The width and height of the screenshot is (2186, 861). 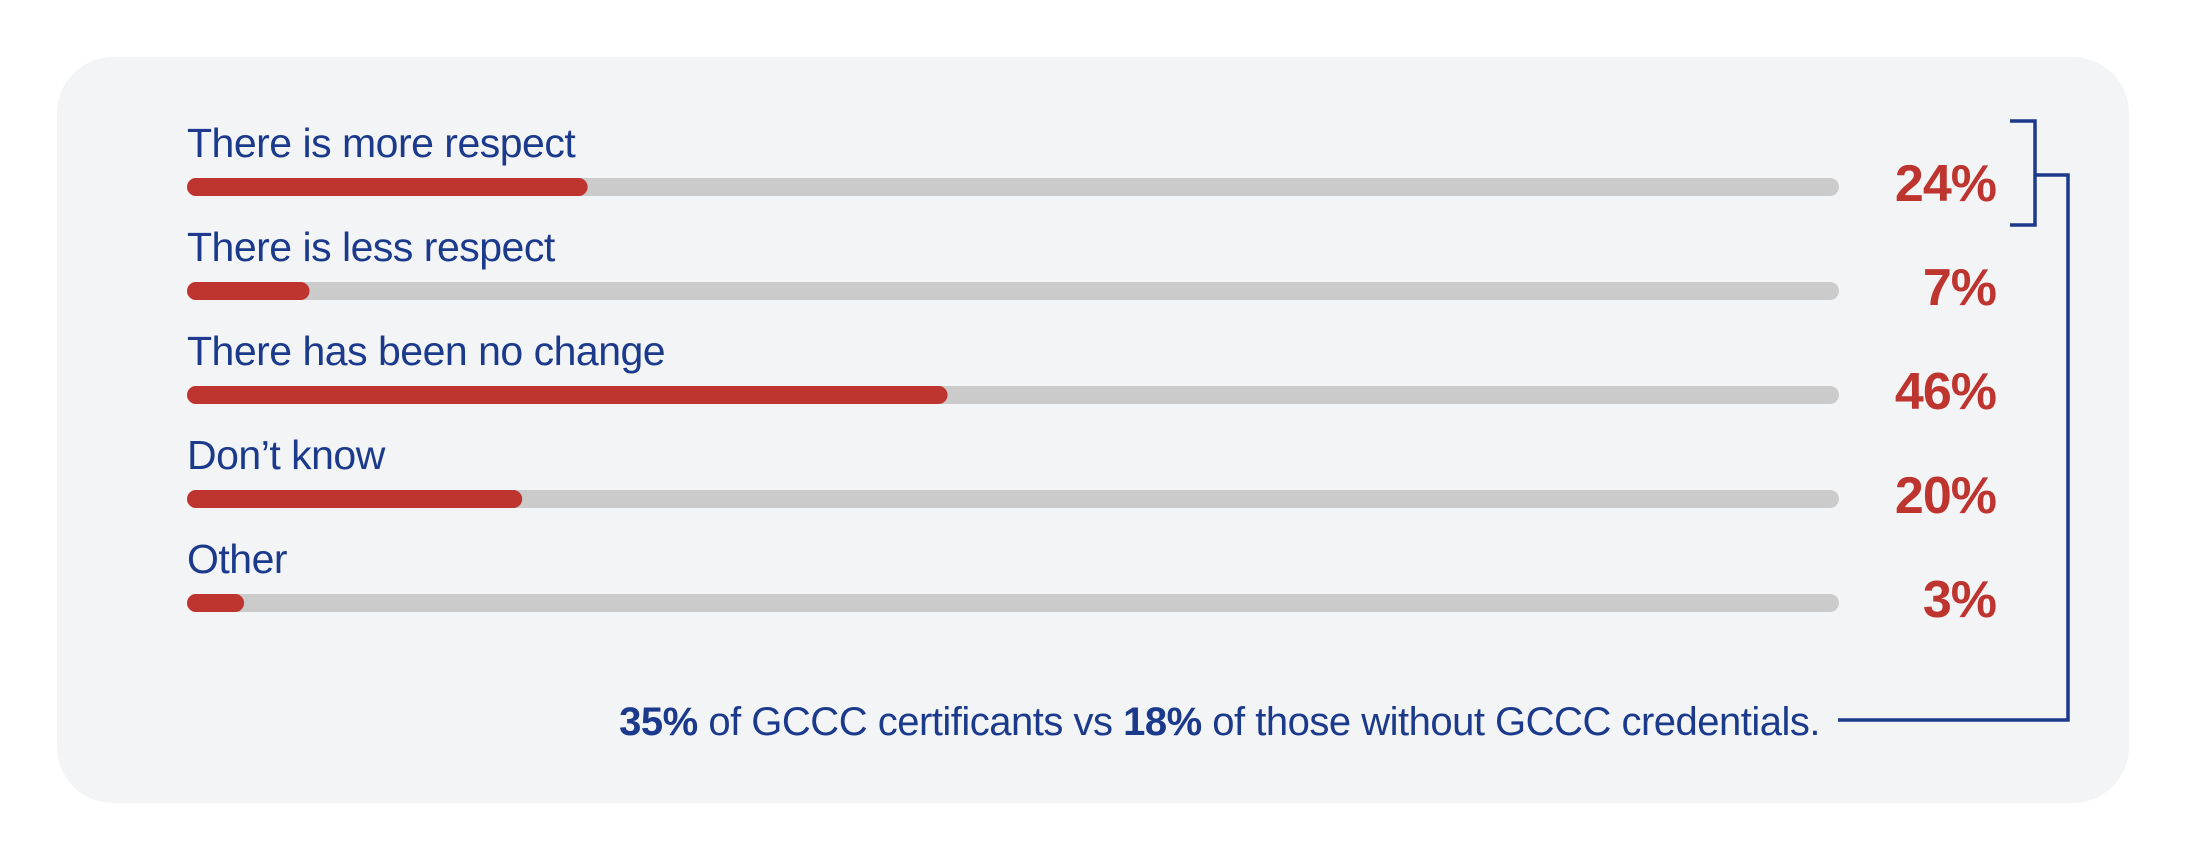 What do you see at coordinates (286, 455) in the screenshot?
I see `category-label: Don’t know` at bounding box center [286, 455].